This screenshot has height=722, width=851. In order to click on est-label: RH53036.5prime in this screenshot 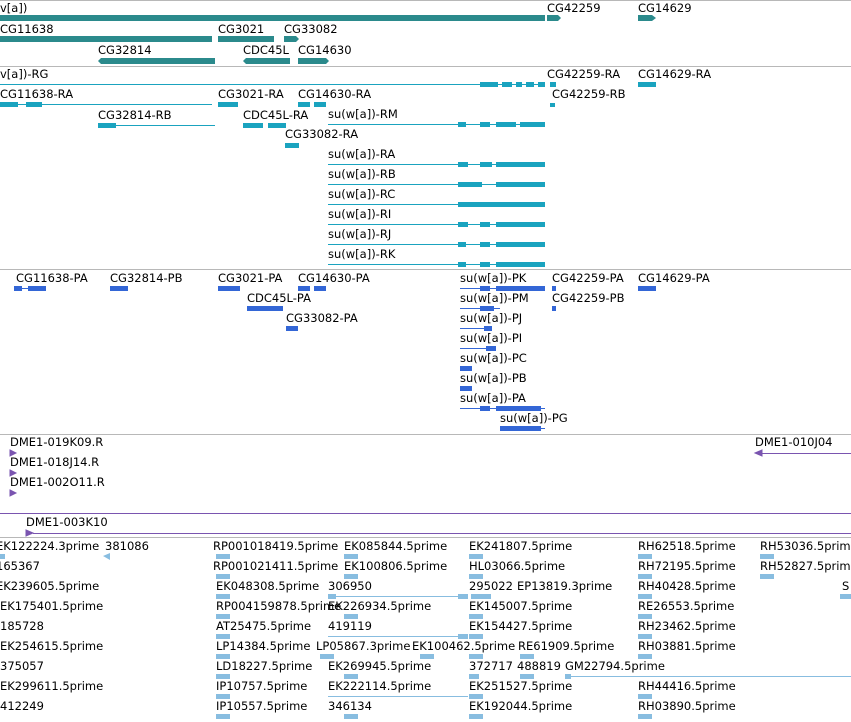, I will do `click(805, 546)`.